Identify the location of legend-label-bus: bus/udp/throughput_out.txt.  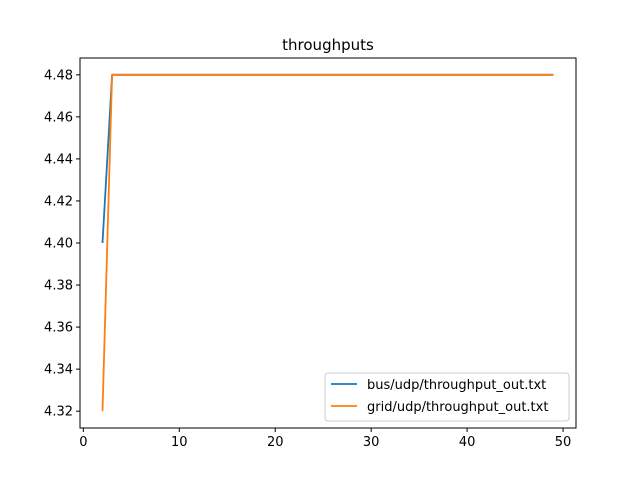
(456, 385).